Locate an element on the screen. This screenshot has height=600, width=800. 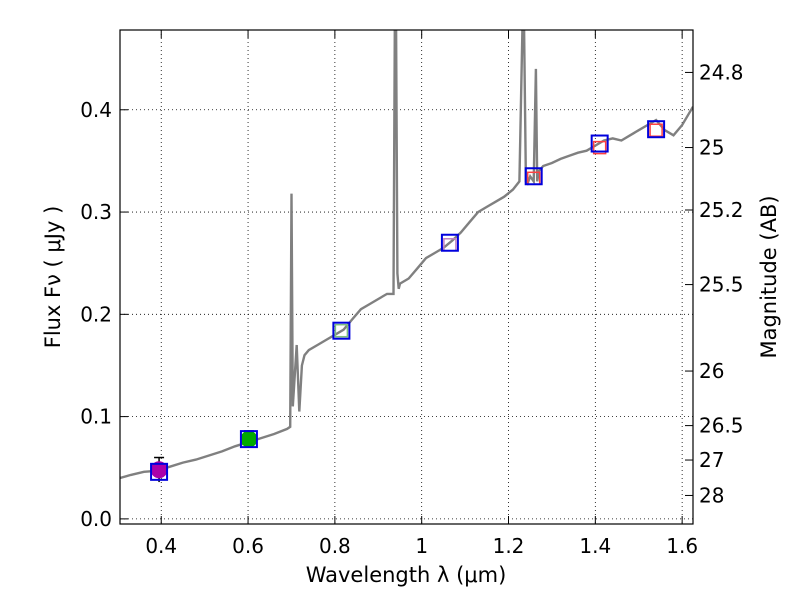
y2-tick-label: 25 is located at coordinates (711, 148).